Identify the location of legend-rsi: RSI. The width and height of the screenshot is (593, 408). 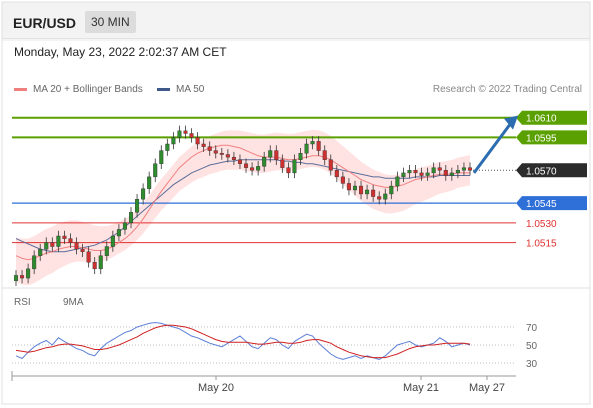
(22, 302).